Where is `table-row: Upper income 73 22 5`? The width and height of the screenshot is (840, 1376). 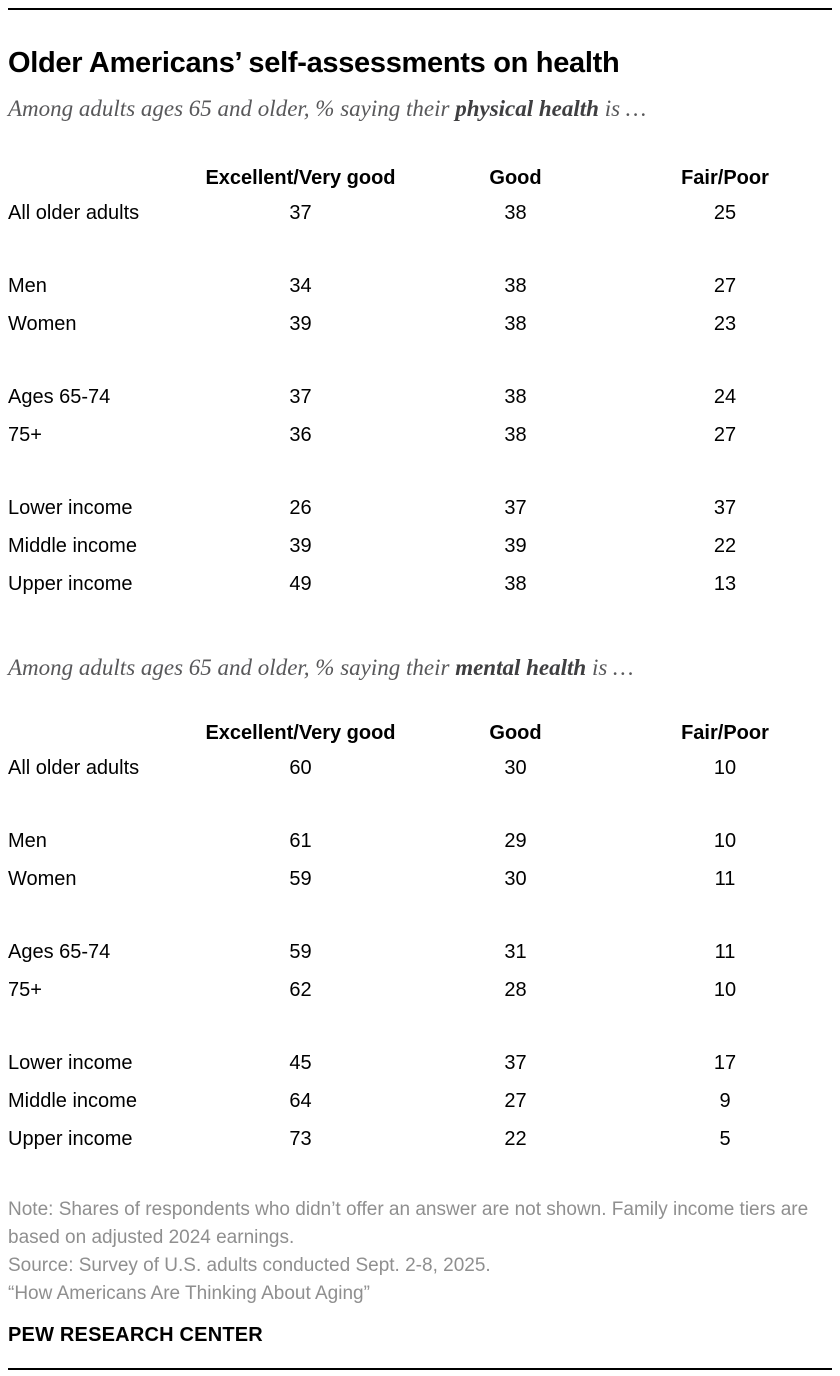
table-row: Upper income 73 22 5 is located at coordinates (420, 1139).